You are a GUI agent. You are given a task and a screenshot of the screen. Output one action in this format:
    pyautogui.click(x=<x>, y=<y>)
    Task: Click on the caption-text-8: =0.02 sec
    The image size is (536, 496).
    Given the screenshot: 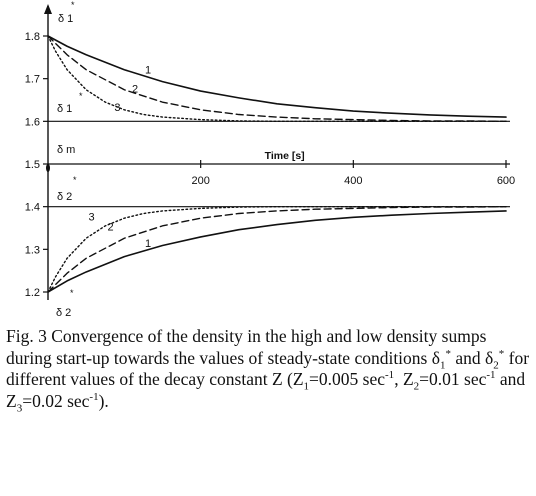 What is the action you would take?
    pyautogui.click(x=56, y=400)
    